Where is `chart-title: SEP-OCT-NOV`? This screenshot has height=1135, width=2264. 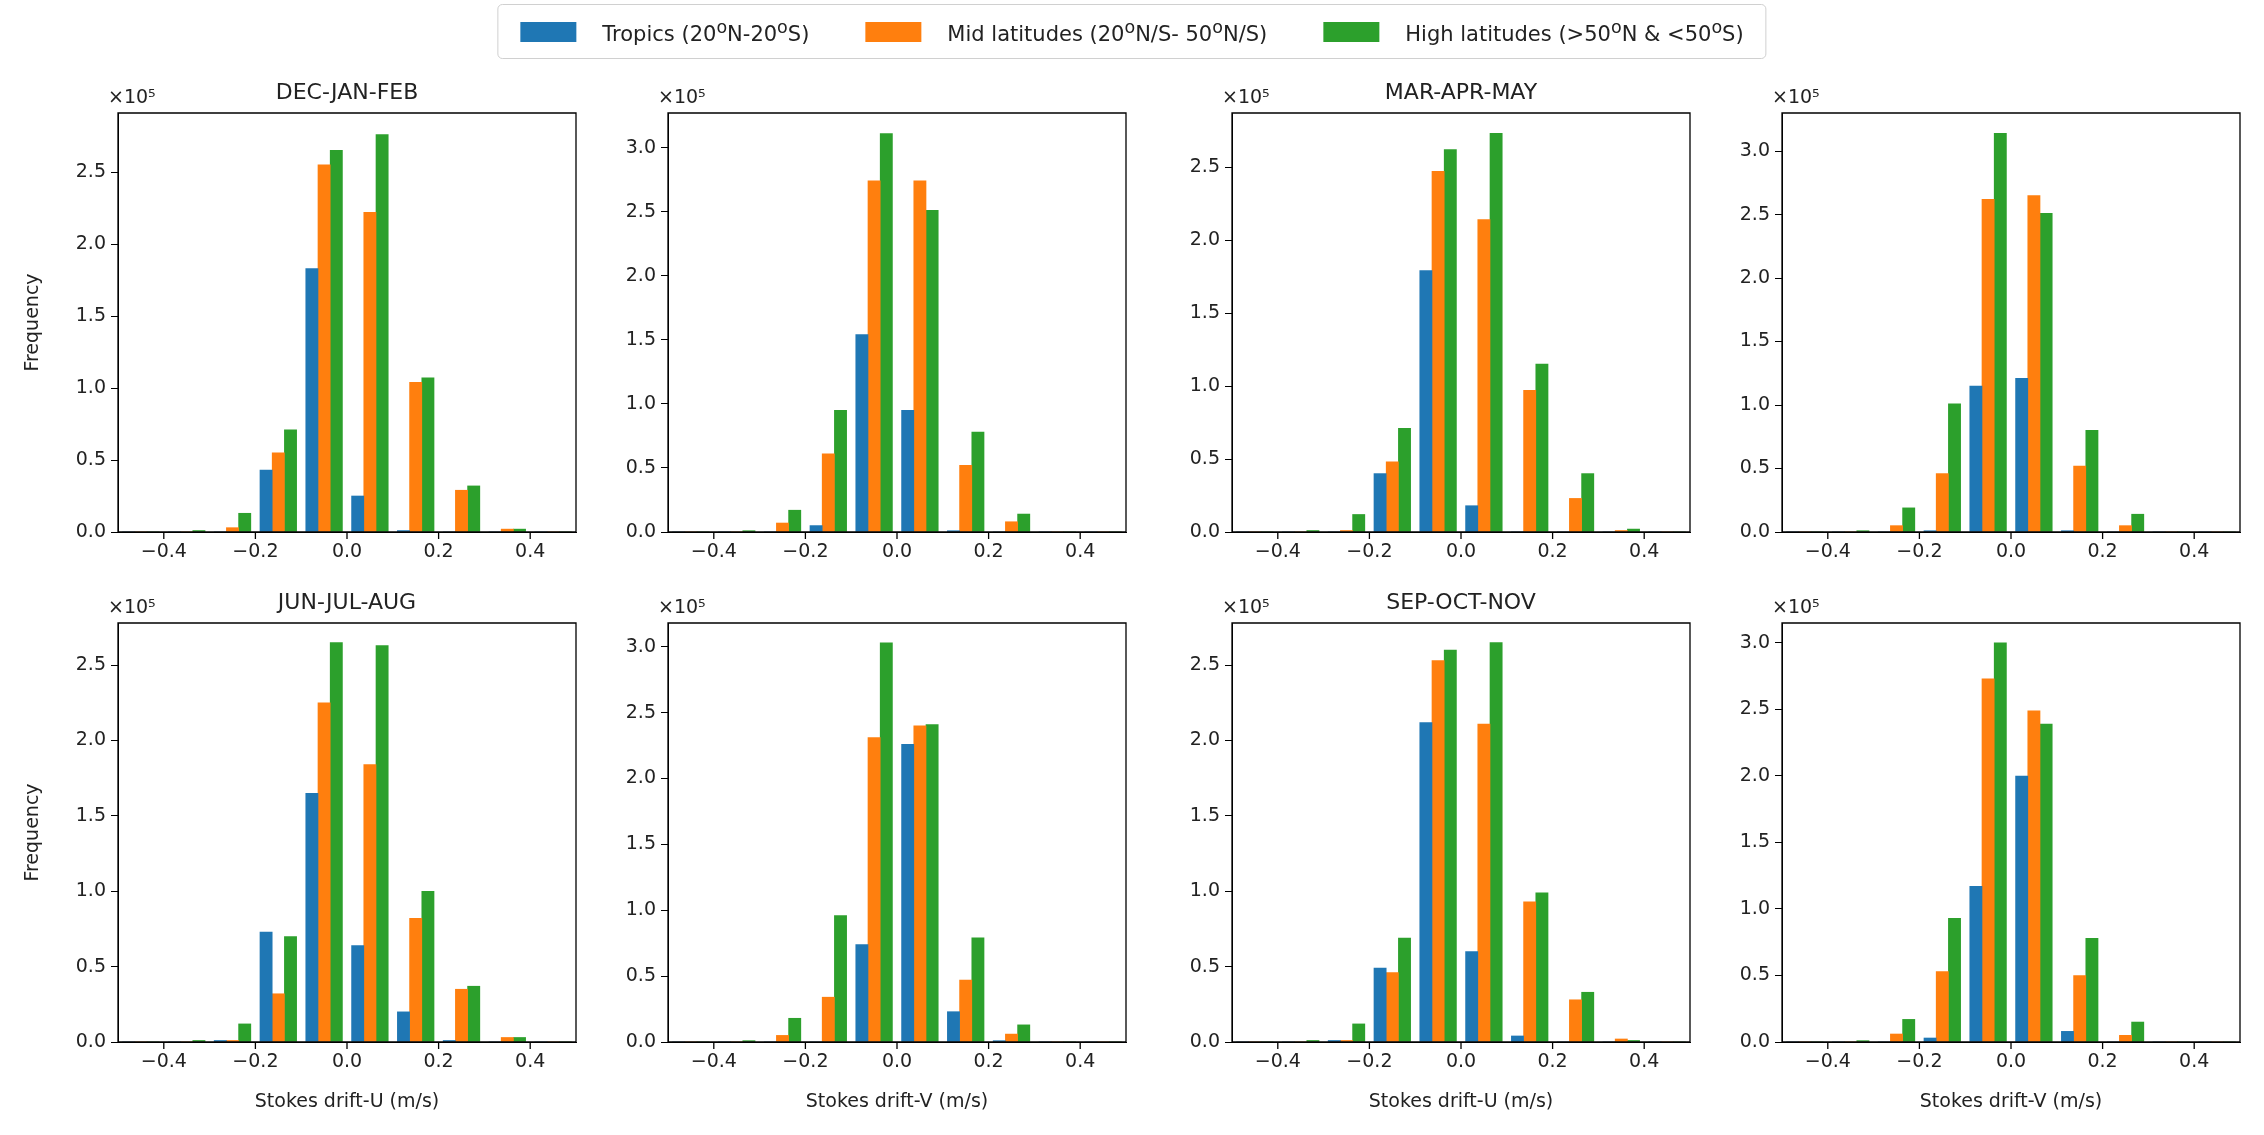
chart-title: SEP-OCT-NOV is located at coordinates (1461, 601).